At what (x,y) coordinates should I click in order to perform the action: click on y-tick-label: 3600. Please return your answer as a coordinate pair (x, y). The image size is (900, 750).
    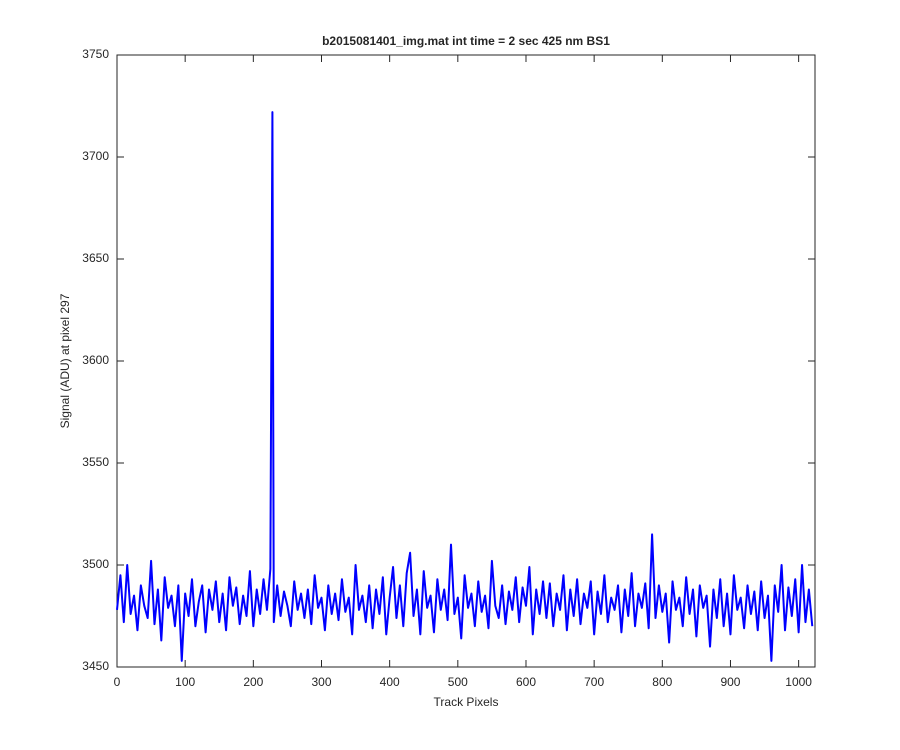
    Looking at the image, I should click on (95, 360).